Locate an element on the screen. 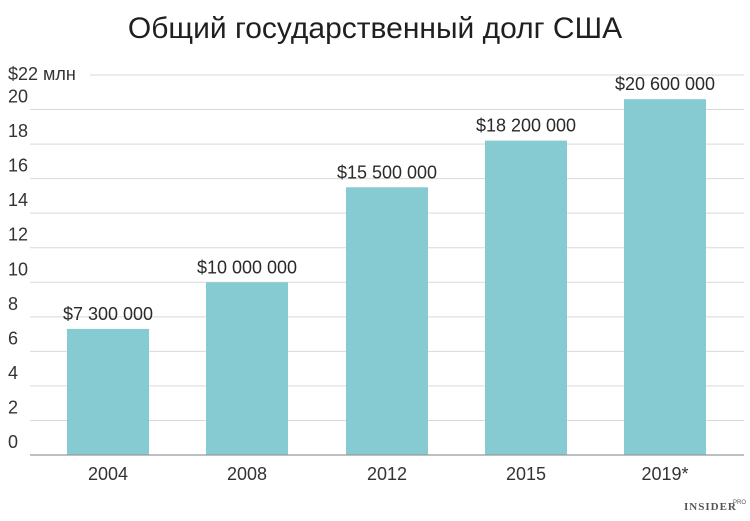 The width and height of the screenshot is (750, 521). x-tick-label: 2019* is located at coordinates (664, 474).